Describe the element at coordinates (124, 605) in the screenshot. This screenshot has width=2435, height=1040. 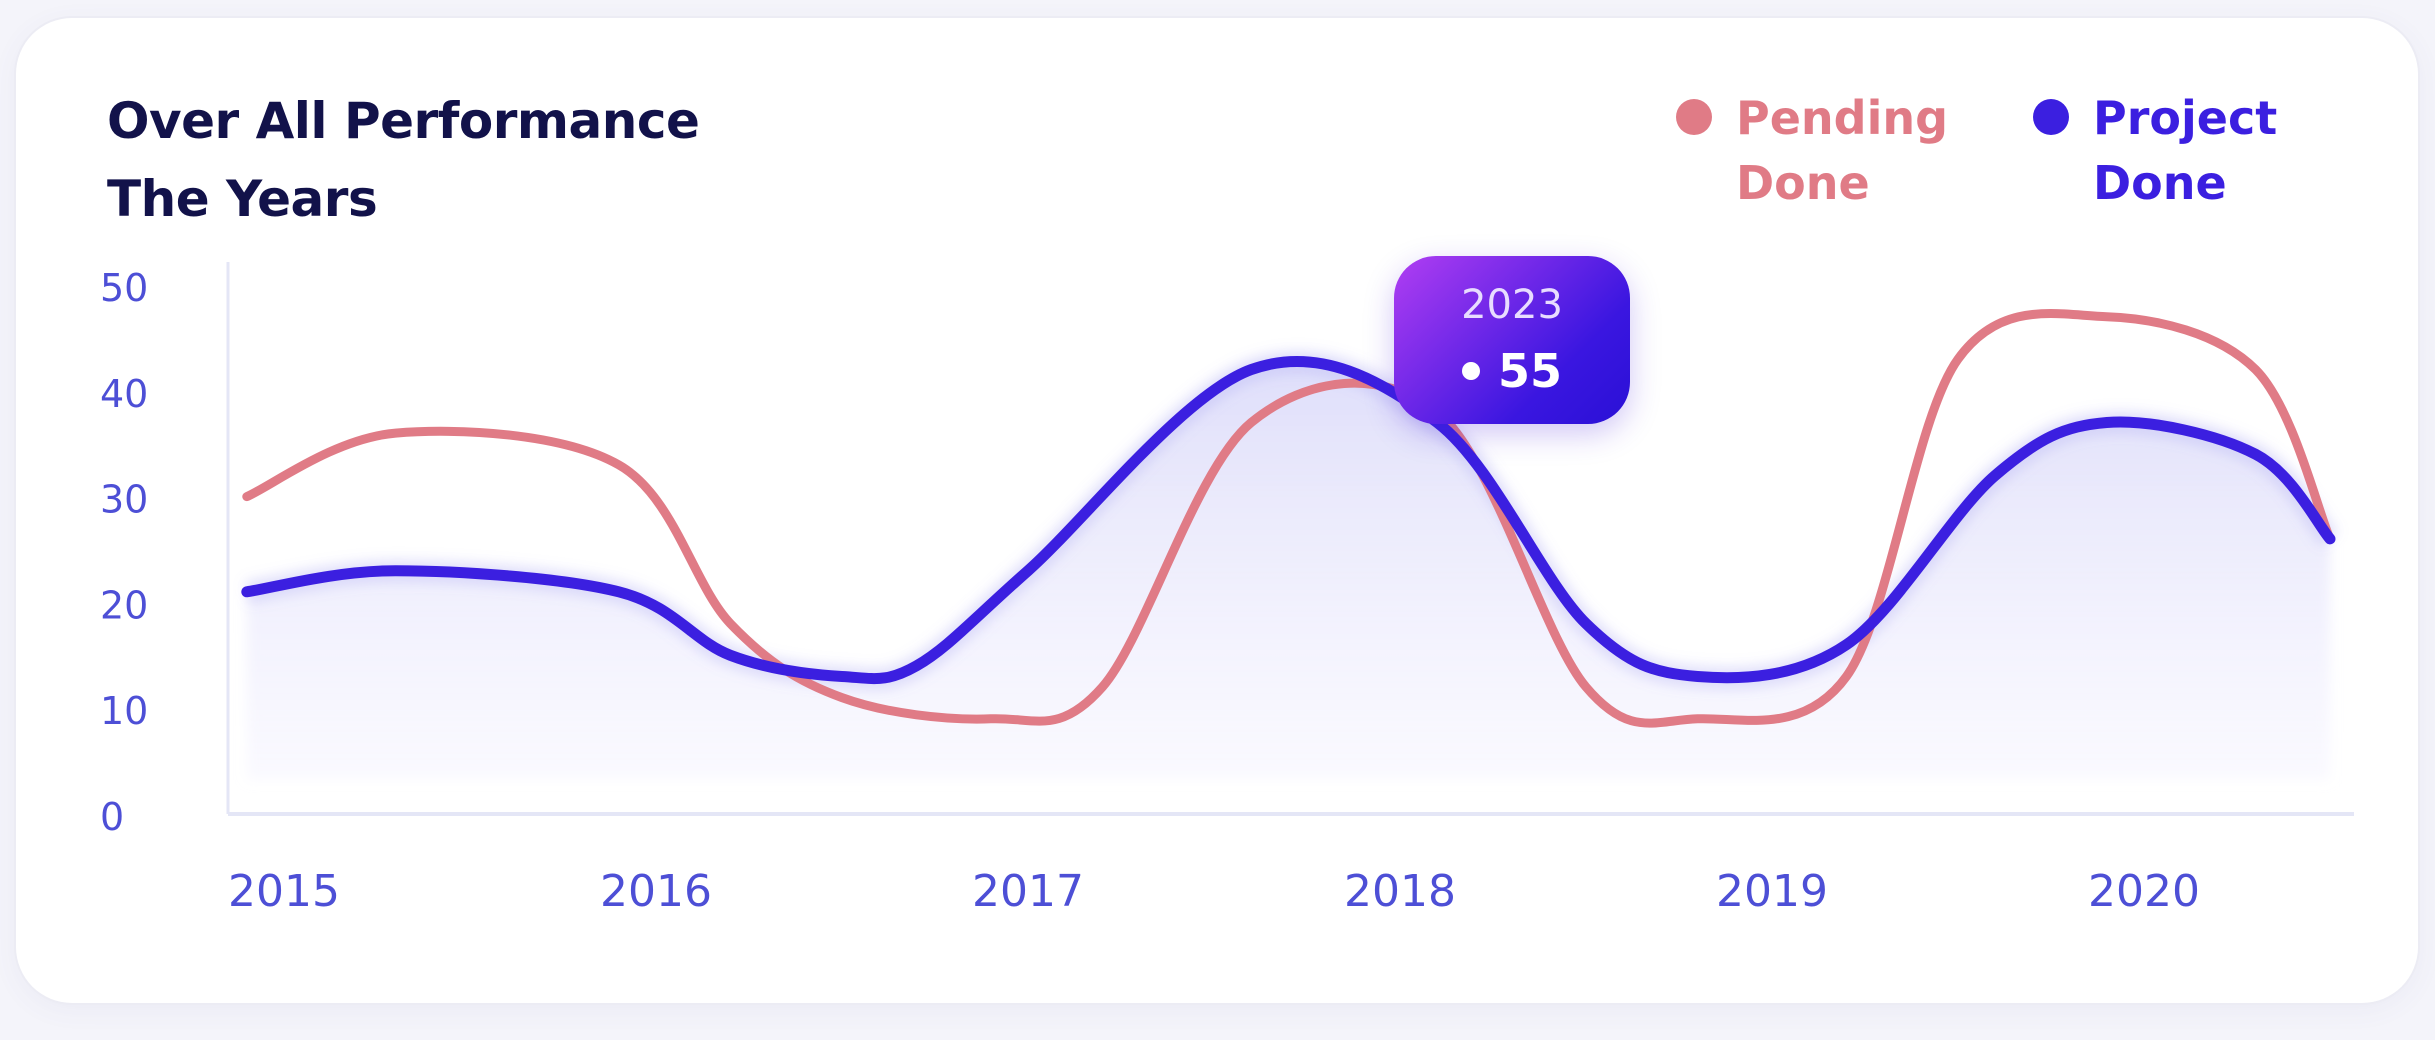
I see `y-tick-label: 20` at that location.